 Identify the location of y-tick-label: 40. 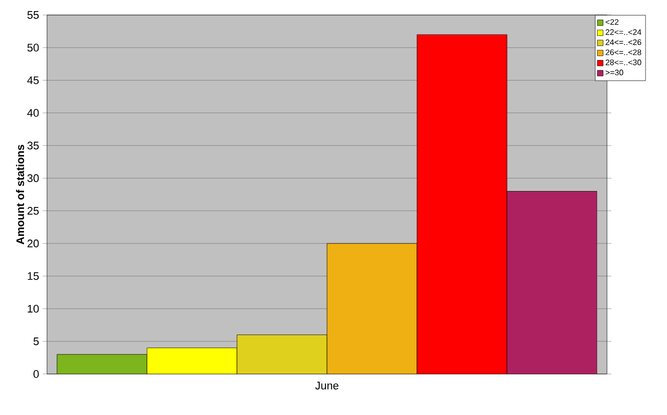
(33, 113).